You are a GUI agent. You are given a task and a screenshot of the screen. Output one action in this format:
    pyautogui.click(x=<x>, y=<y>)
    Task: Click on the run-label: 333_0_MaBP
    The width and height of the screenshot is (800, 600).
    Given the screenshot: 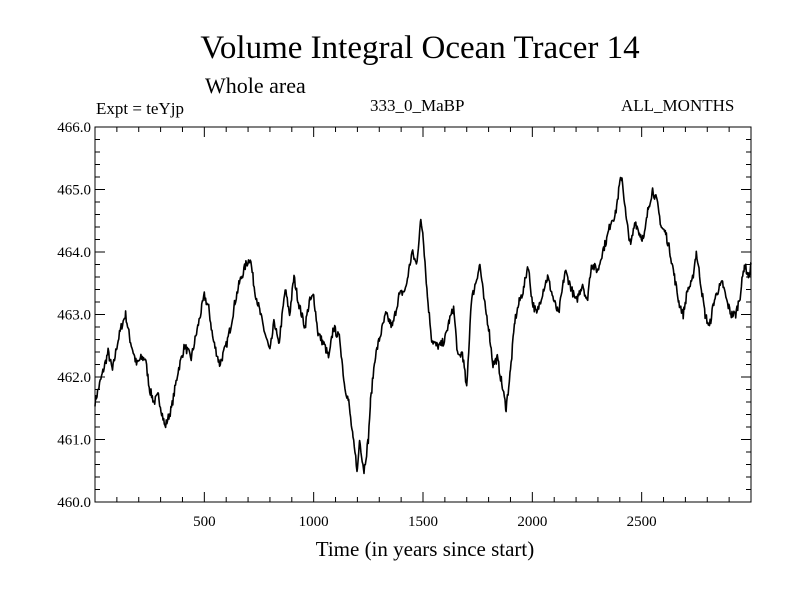 What is the action you would take?
    pyautogui.click(x=417, y=105)
    